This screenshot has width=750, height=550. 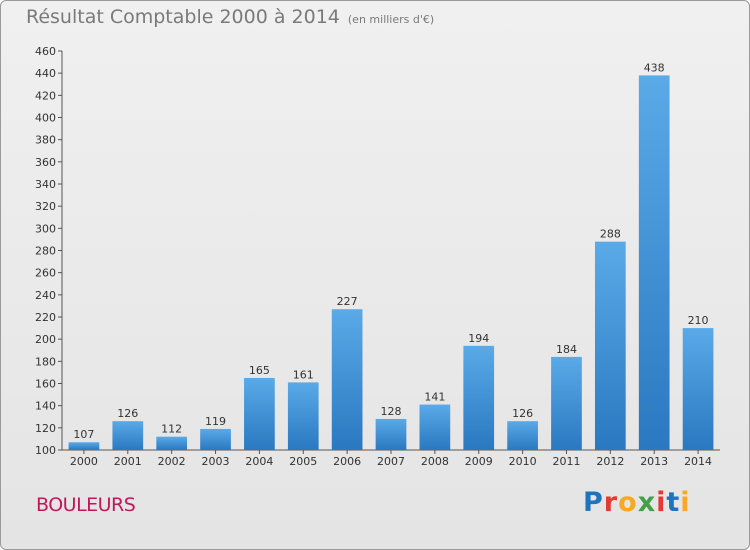 I want to click on y-tick-label: 340, so click(x=45, y=184).